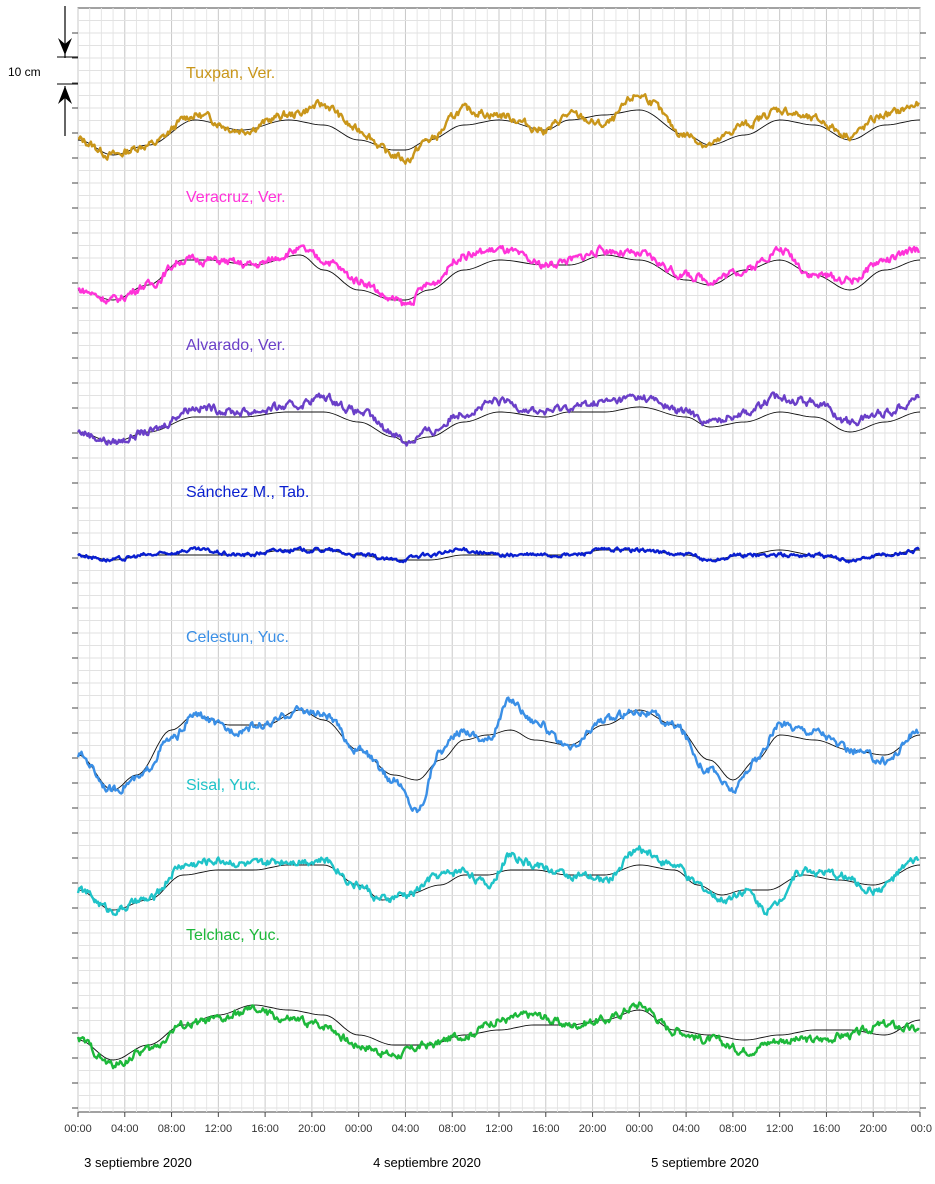 The width and height of the screenshot is (935, 1184). I want to click on station-series: Alvarado, Ver., so click(499, 392).